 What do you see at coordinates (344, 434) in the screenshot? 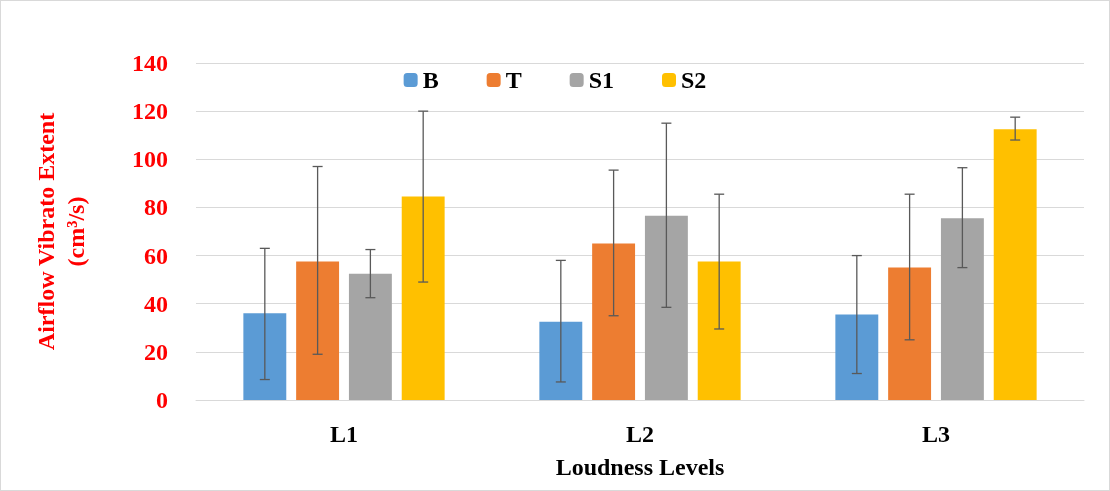
I see `x-tick-label: L1` at bounding box center [344, 434].